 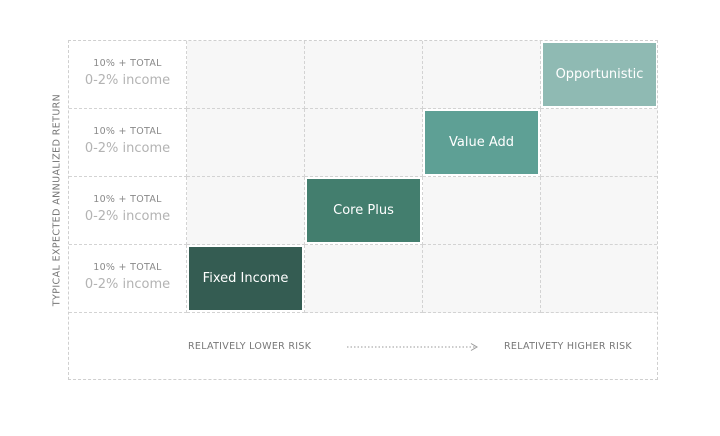 I want to click on strategy-label: Fixed Income, so click(x=245, y=278).